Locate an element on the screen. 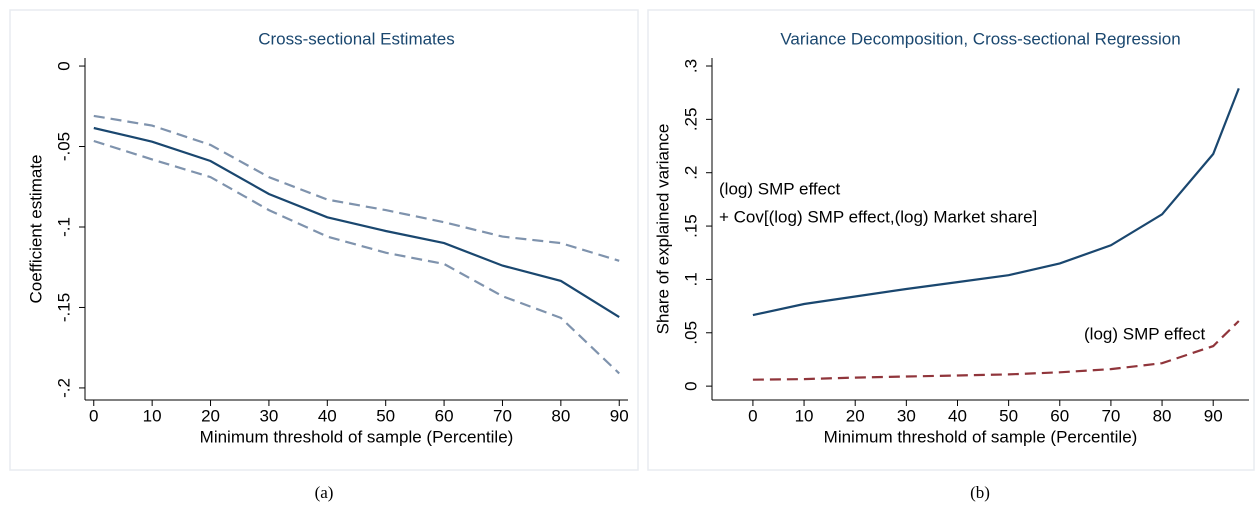 Image resolution: width=1260 pixels, height=507 pixels. y-tick-label: .15 is located at coordinates (690, 226).